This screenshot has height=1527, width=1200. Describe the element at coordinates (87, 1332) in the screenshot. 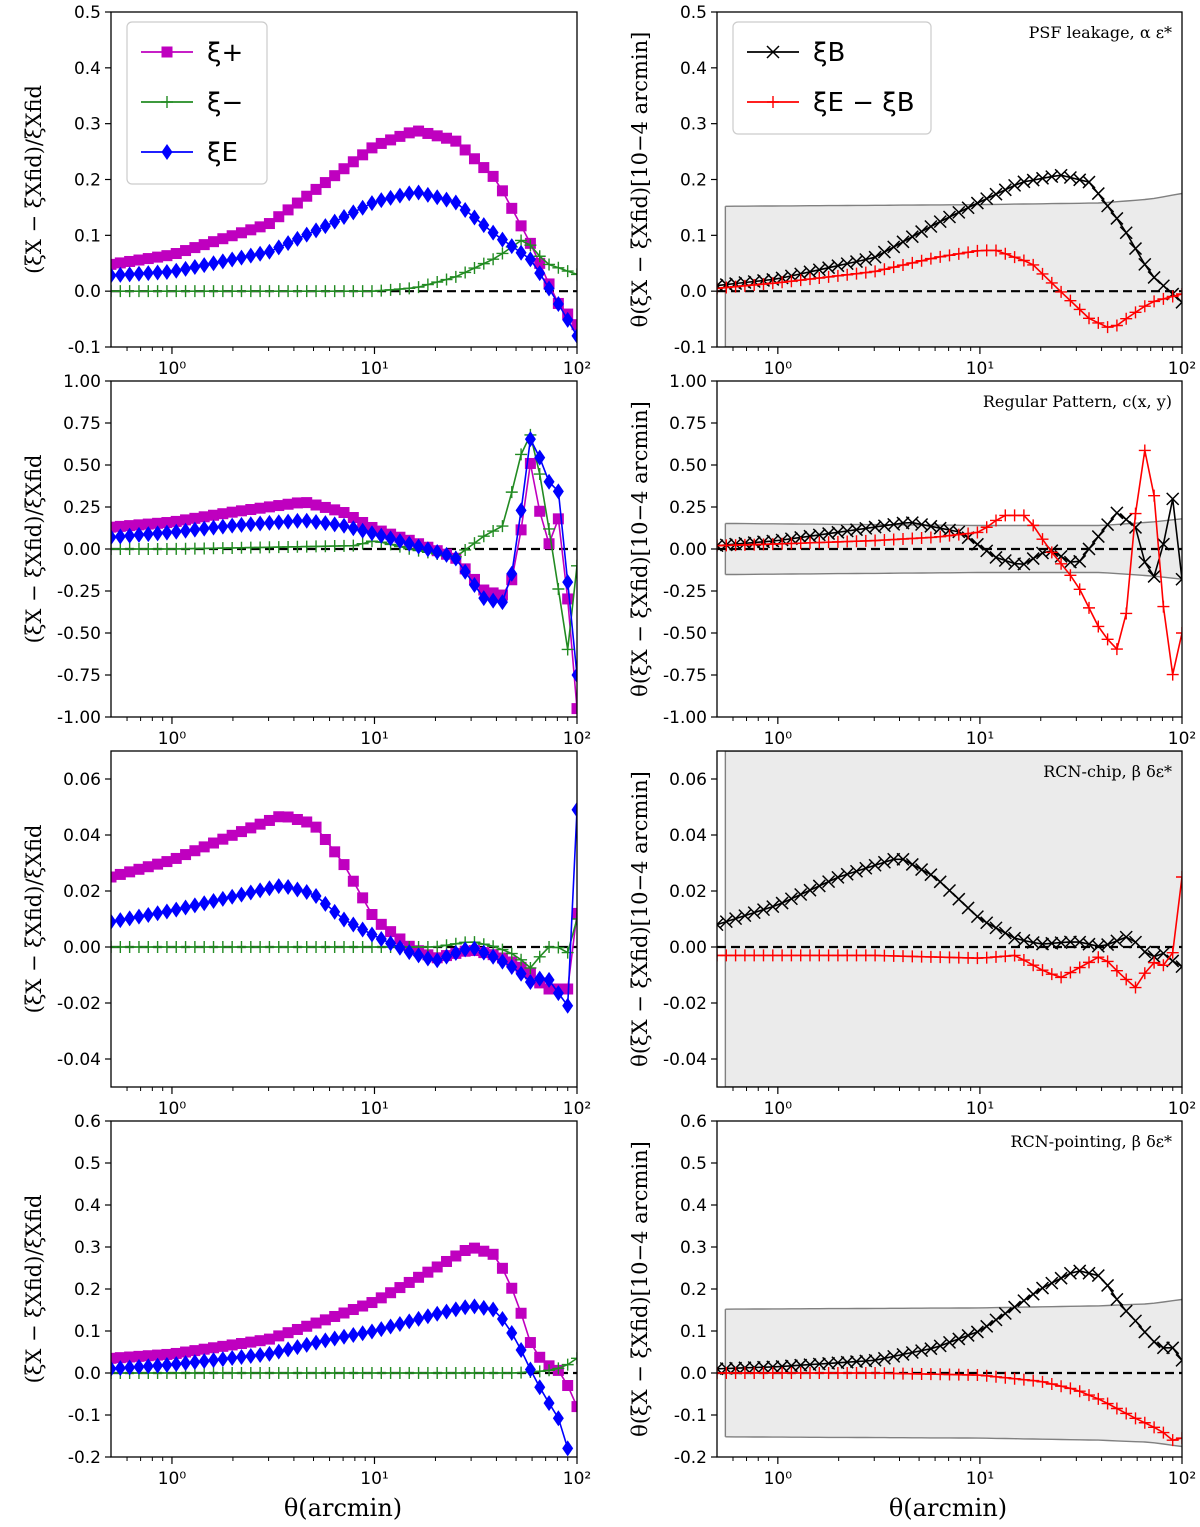

I see `y-tick-label: 0.1` at that location.